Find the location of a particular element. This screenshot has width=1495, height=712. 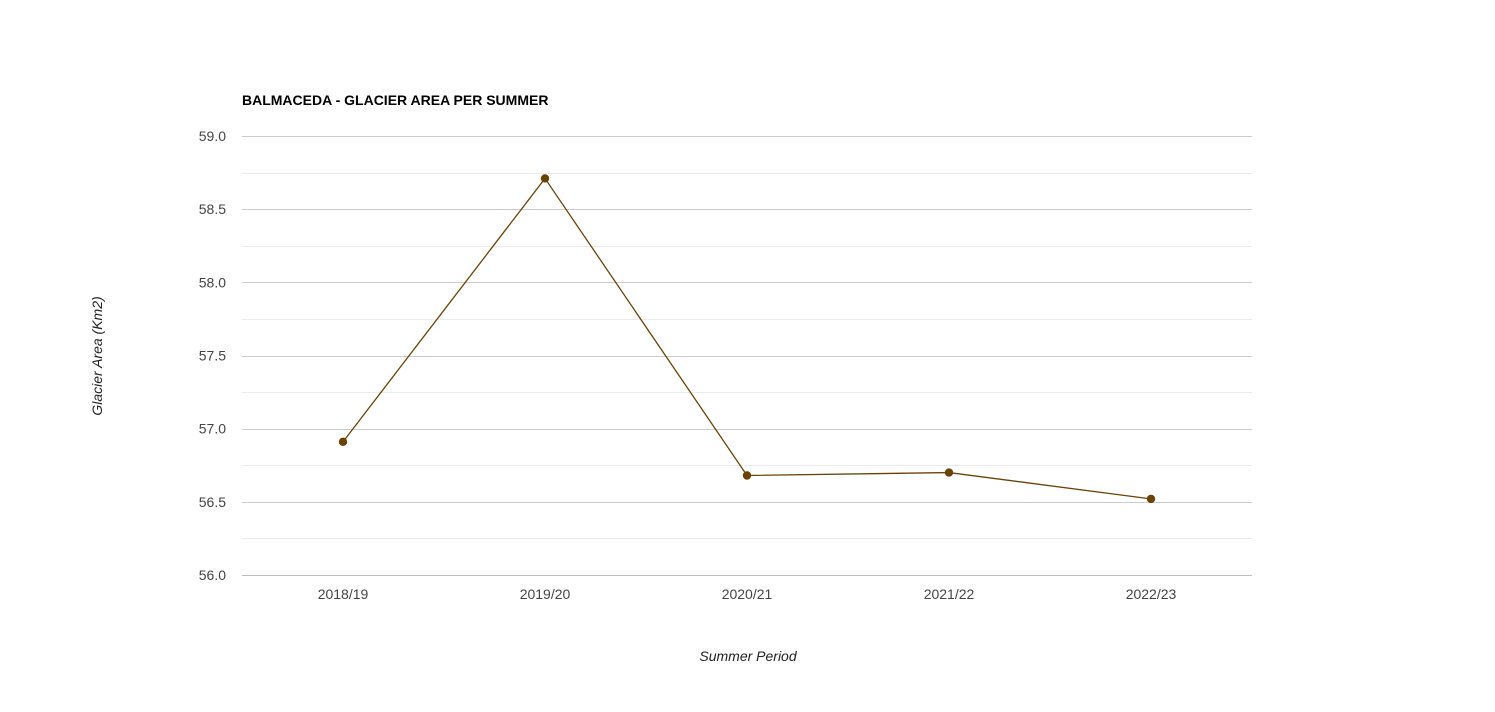

y-axis-ticks: 56.0 56.5 57.0 57.5 58.0 58.5 59.0 is located at coordinates (212, 355).